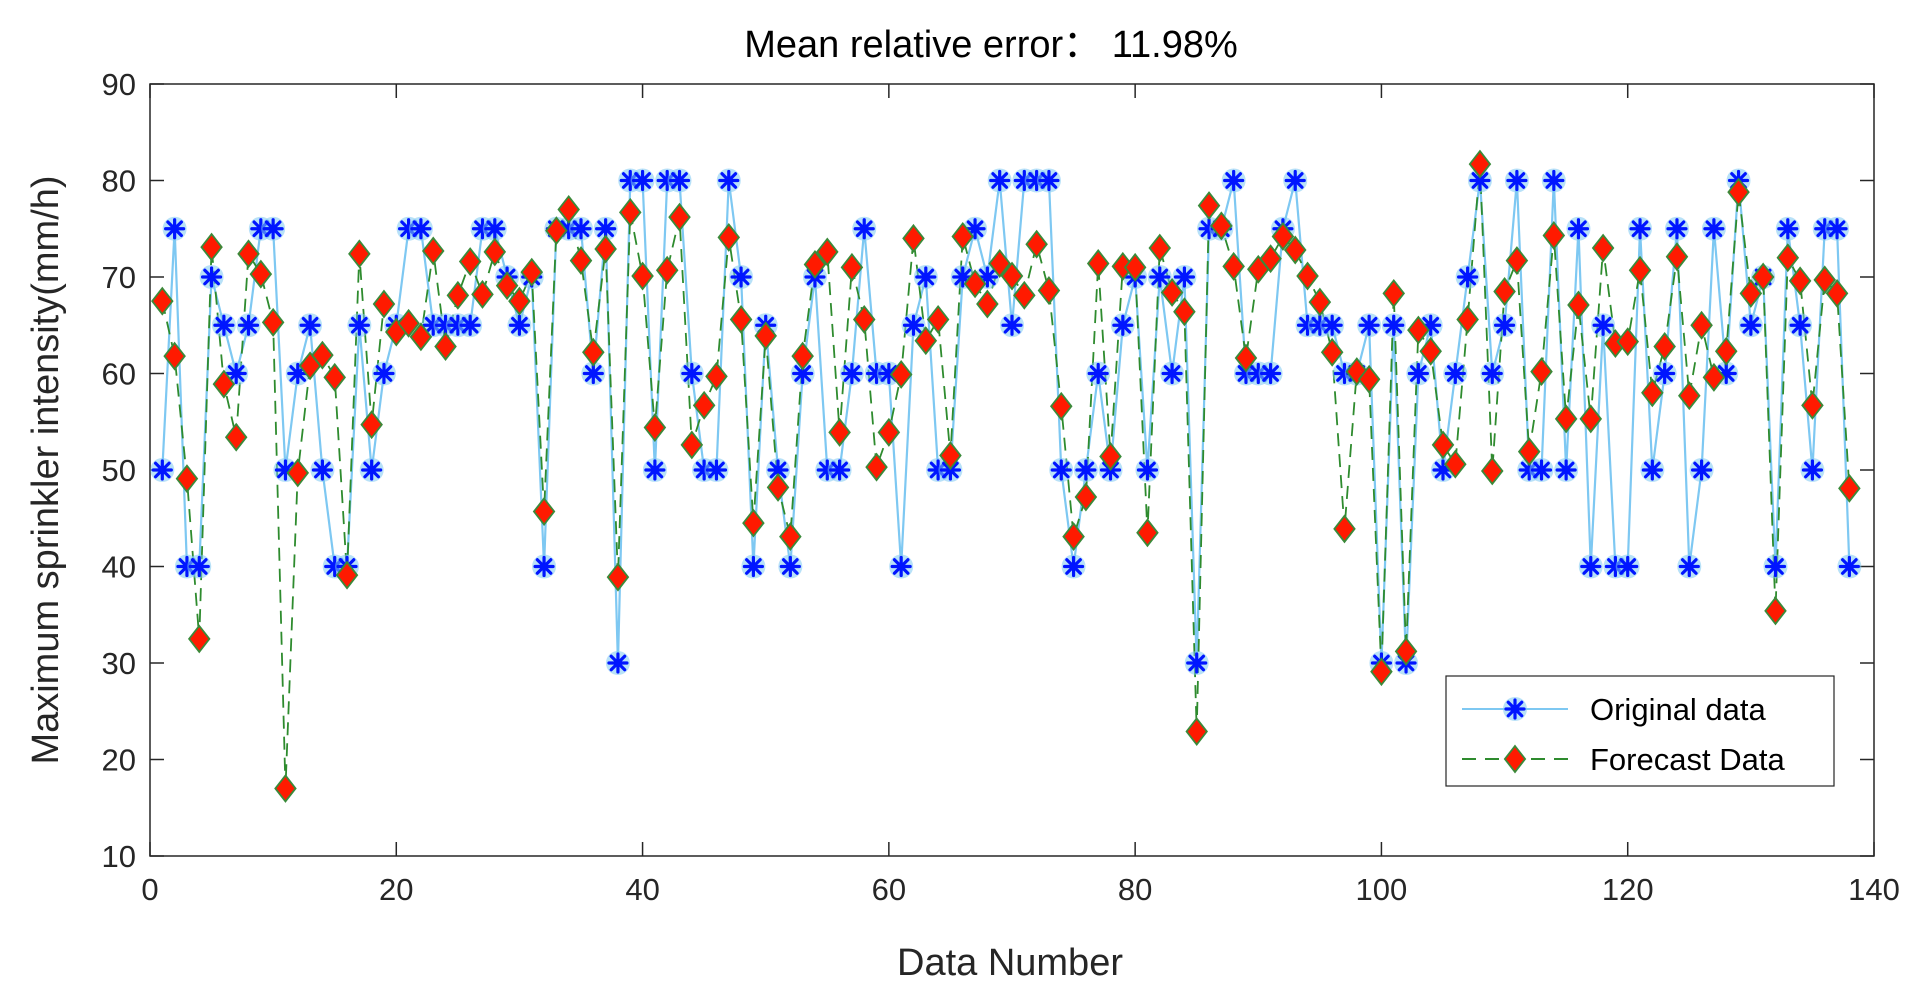 The width and height of the screenshot is (1926, 994). Describe the element at coordinates (1874, 889) in the screenshot. I see `x-tick-label: 140` at that location.